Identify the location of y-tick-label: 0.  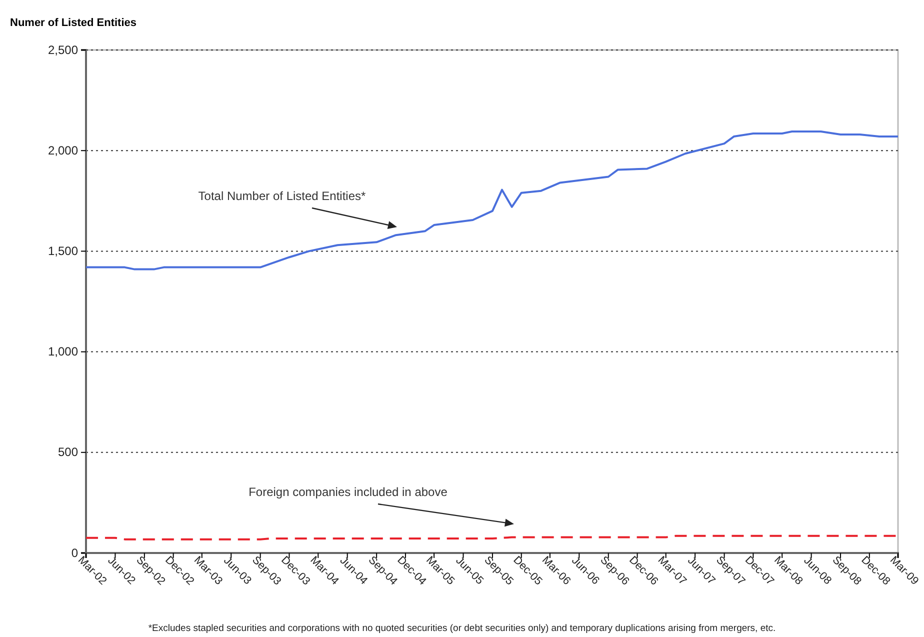
(74, 553).